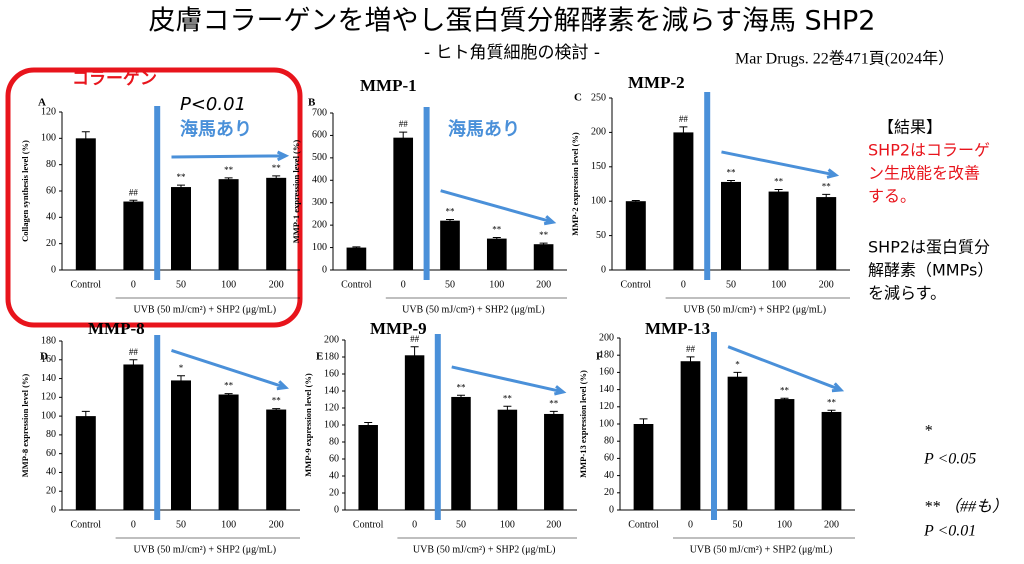  Describe the element at coordinates (116, 328) in the screenshot. I see `chart-title: MMP-8` at that location.